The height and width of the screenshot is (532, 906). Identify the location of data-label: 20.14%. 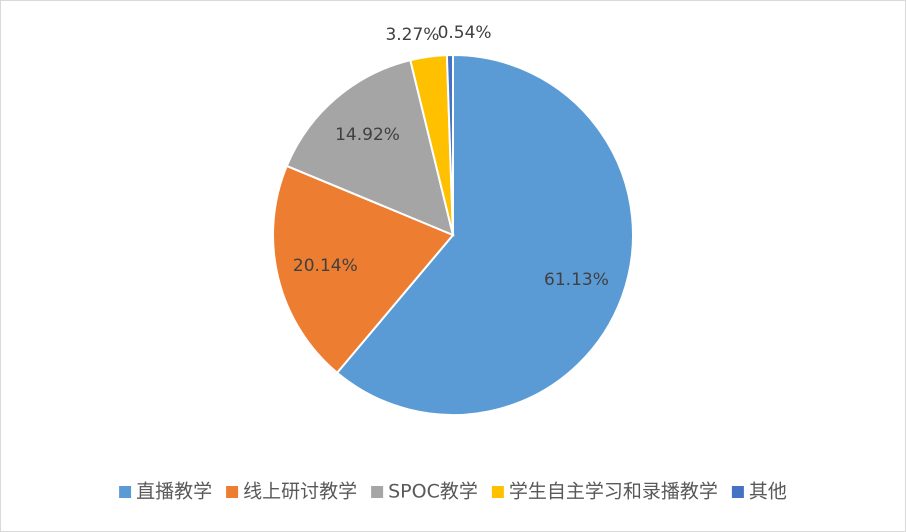
(325, 266).